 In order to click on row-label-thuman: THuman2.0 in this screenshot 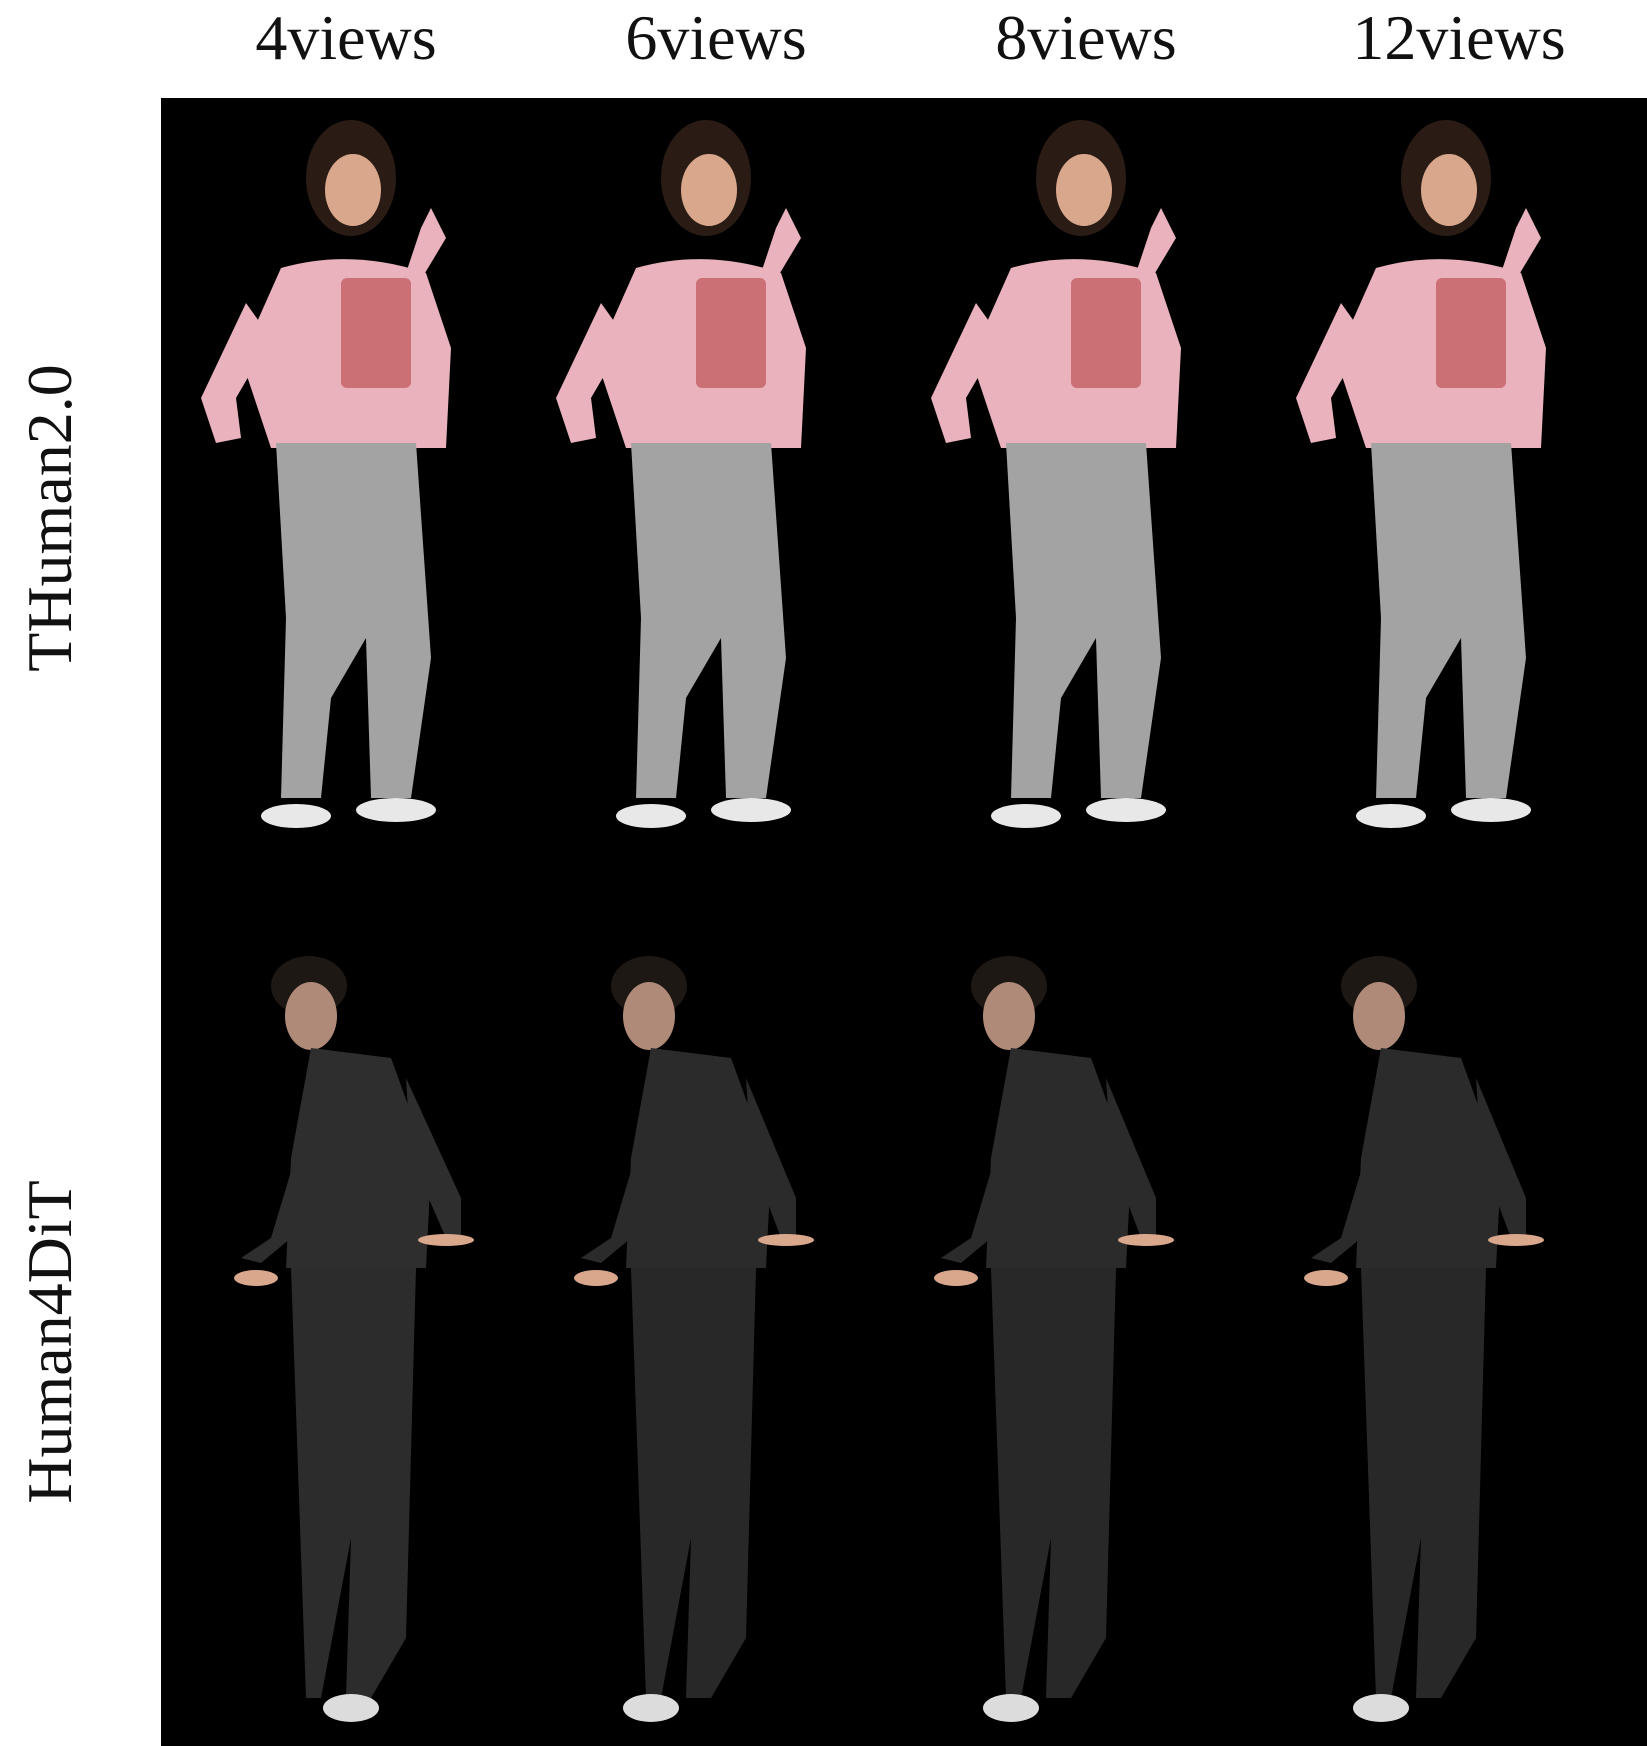, I will do `click(50, 518)`.